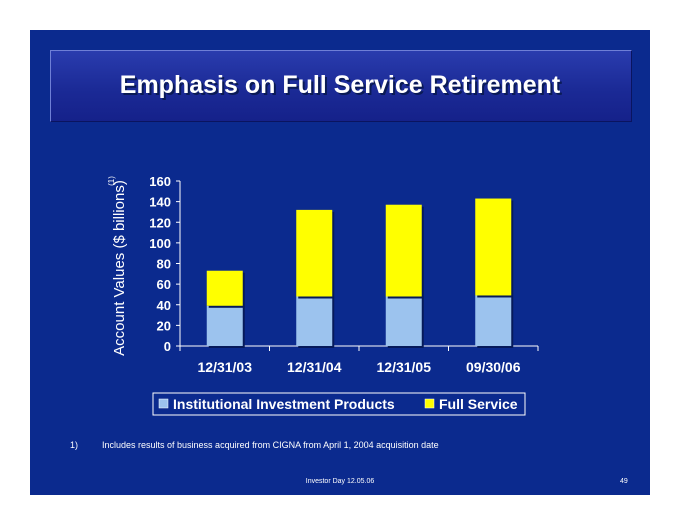 This screenshot has width=680, height=525. What do you see at coordinates (74, 445) in the screenshot?
I see `footnote-number: 1)` at bounding box center [74, 445].